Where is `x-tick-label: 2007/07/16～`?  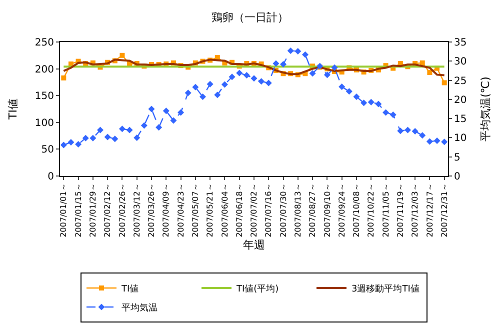 x-tick-label: 2007/07/16～ is located at coordinates (269, 210).